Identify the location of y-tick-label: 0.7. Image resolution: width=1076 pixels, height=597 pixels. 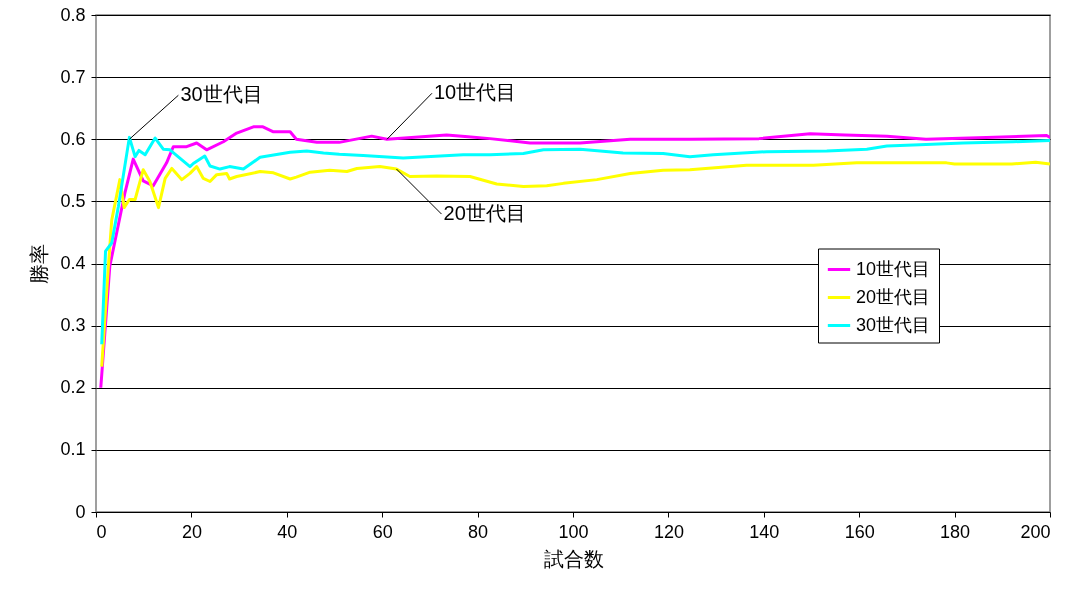
(73, 76).